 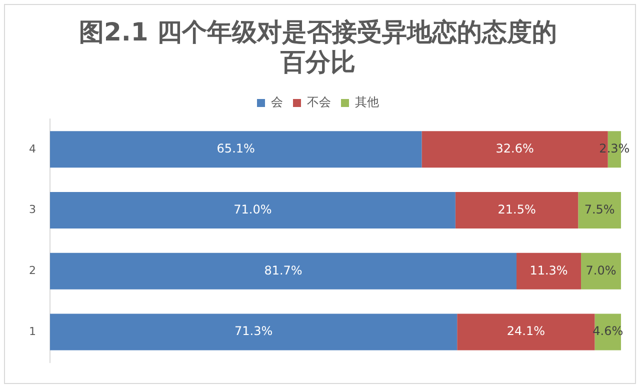 What do you see at coordinates (32, 209) in the screenshot?
I see `y-tick-label: 3` at bounding box center [32, 209].